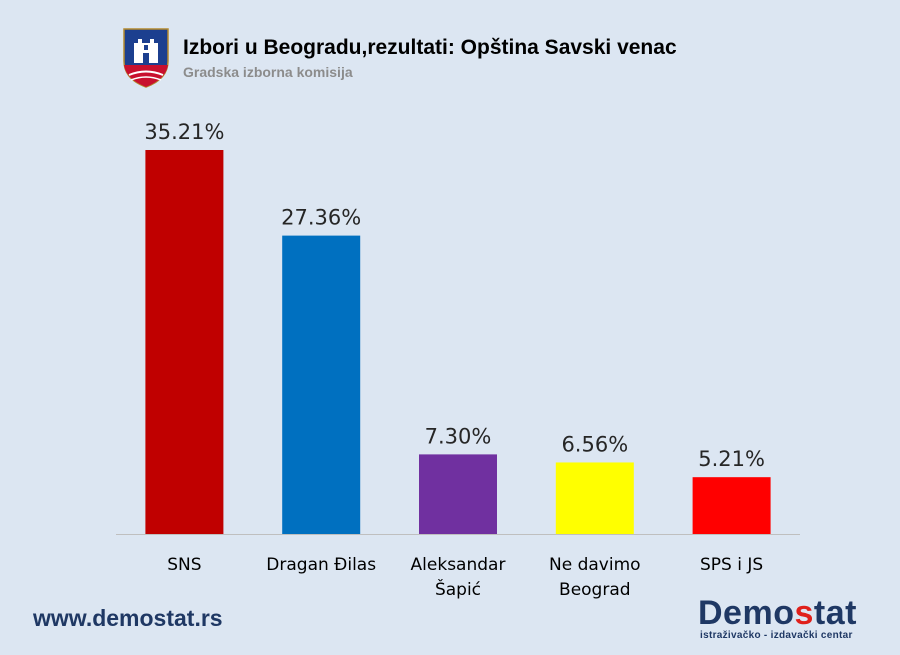 The image size is (900, 655). Describe the element at coordinates (184, 565) in the screenshot. I see `category-label-0: SNS` at that location.